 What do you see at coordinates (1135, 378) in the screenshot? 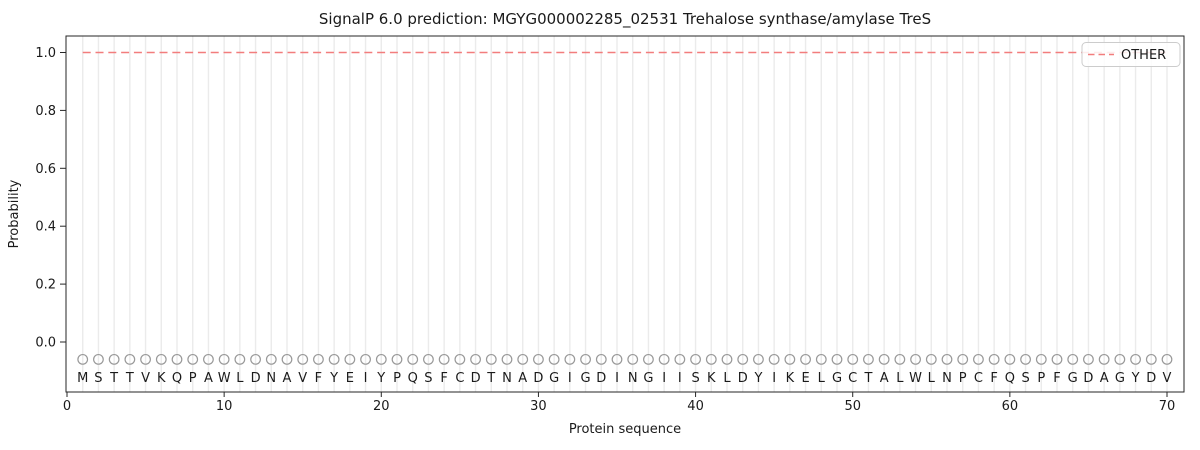
I see `residue-letter: Y` at bounding box center [1135, 378].